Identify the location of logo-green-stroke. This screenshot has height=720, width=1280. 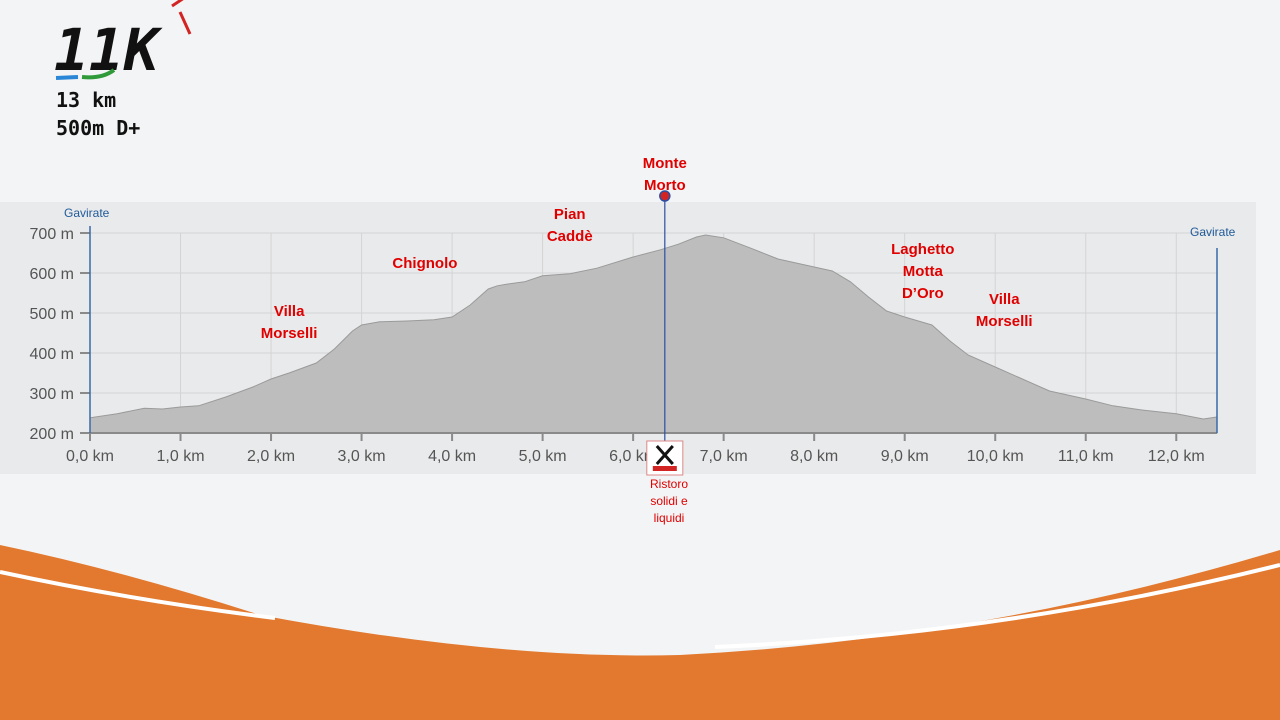
(98, 74).